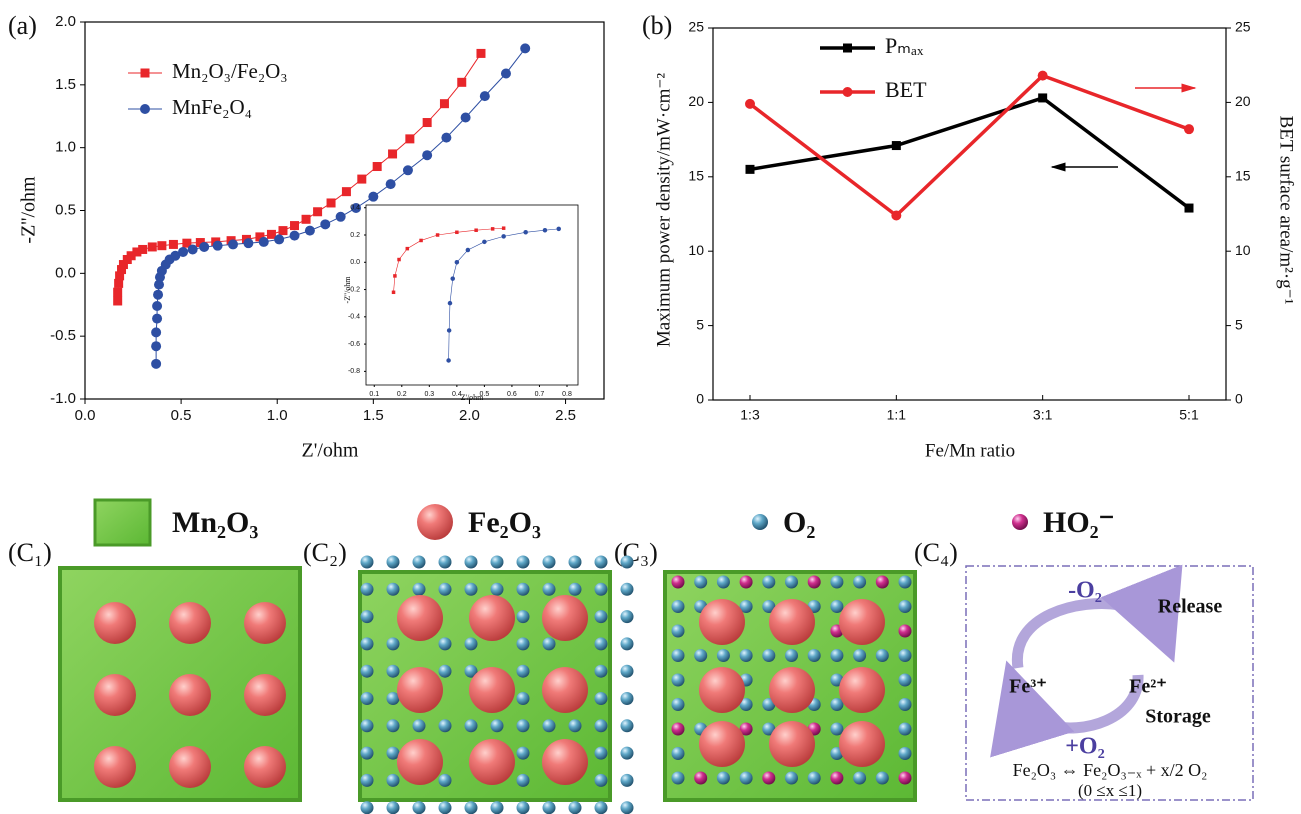 The image size is (1301, 814). Describe the element at coordinates (799, 522) in the screenshot. I see `legend-label: O₂` at that location.